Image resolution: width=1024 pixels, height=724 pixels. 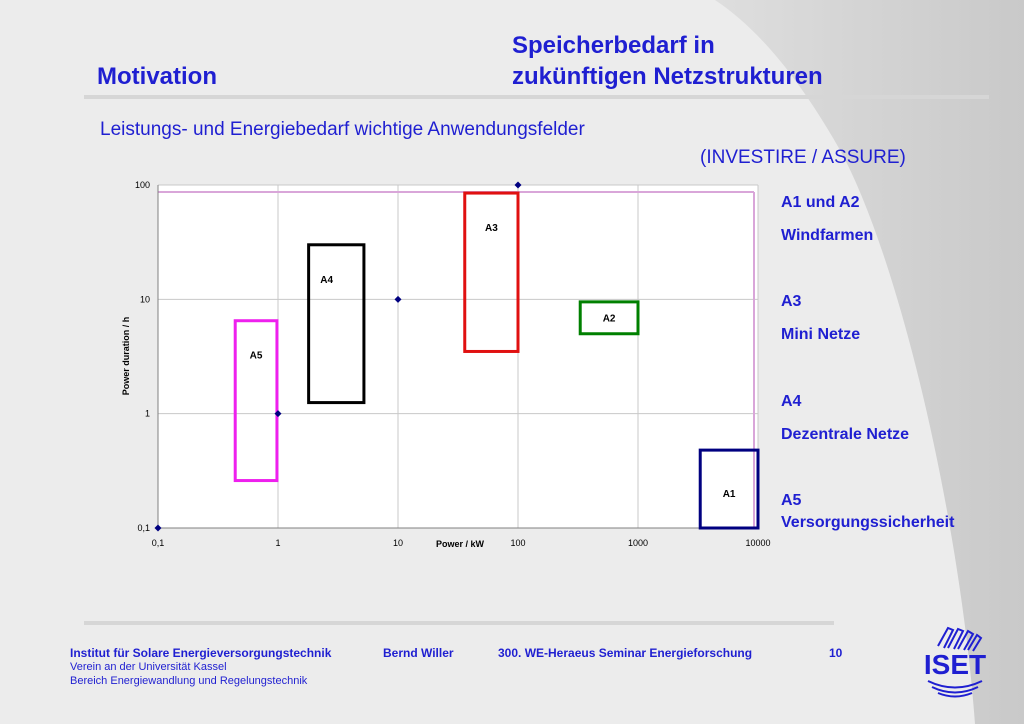 I want to click on region-a5-box, so click(x=256, y=401).